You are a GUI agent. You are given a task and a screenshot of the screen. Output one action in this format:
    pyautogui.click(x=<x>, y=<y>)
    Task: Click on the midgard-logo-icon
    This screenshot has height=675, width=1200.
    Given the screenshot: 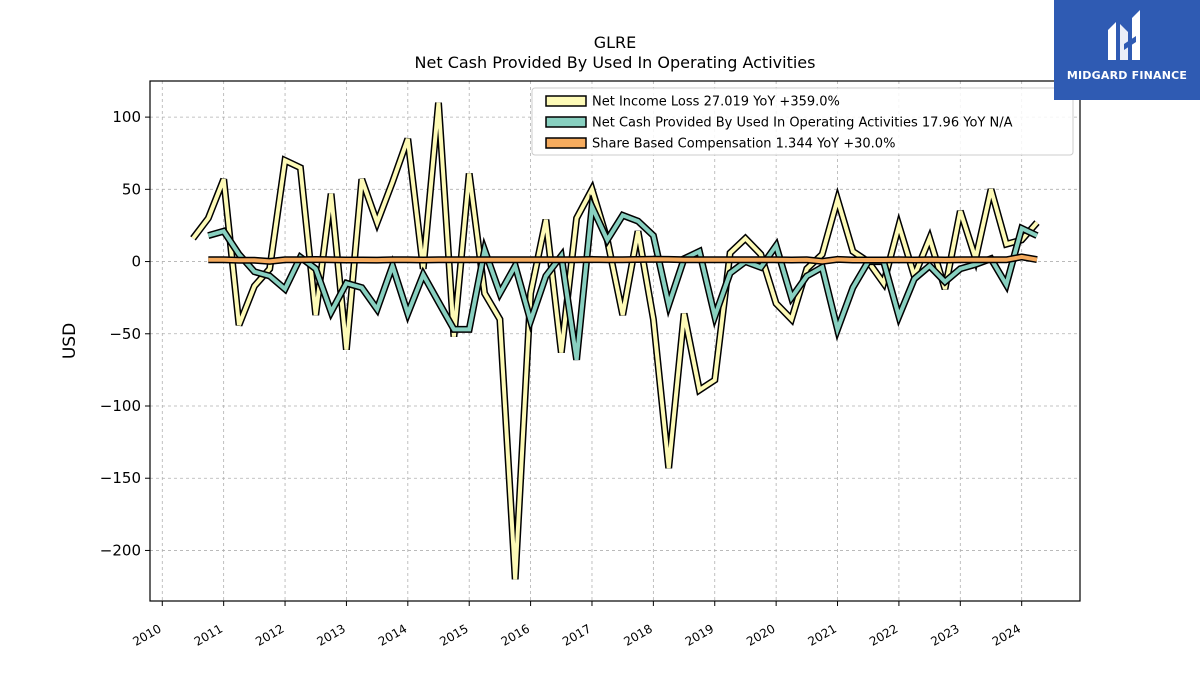 What is the action you would take?
    pyautogui.click(x=1124, y=35)
    